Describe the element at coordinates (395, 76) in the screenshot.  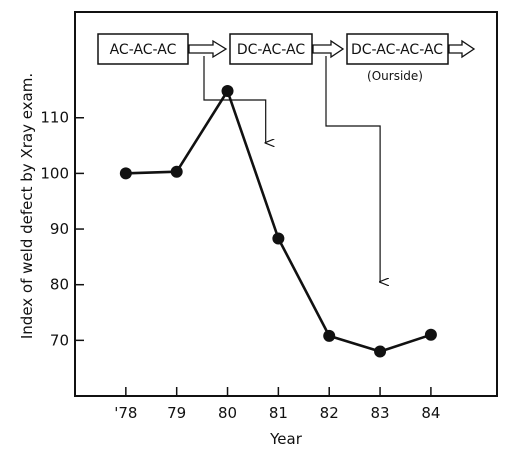
I see `process-box-3-note: (Ourside)` at that location.